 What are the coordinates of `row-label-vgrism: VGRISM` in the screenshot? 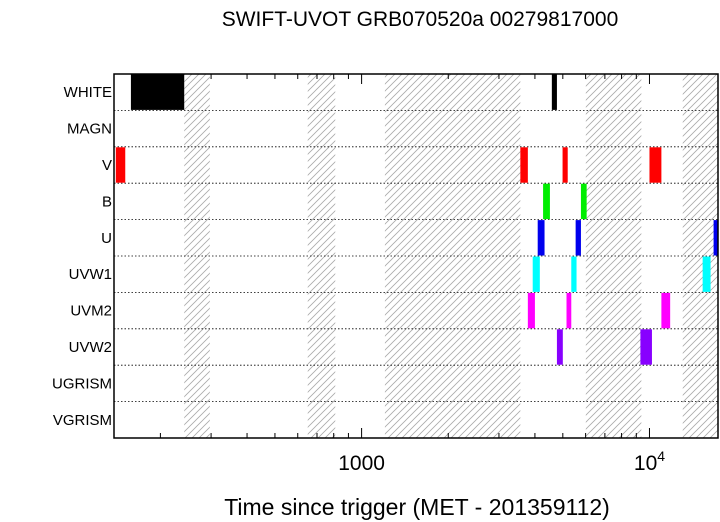 It's located at (82, 420).